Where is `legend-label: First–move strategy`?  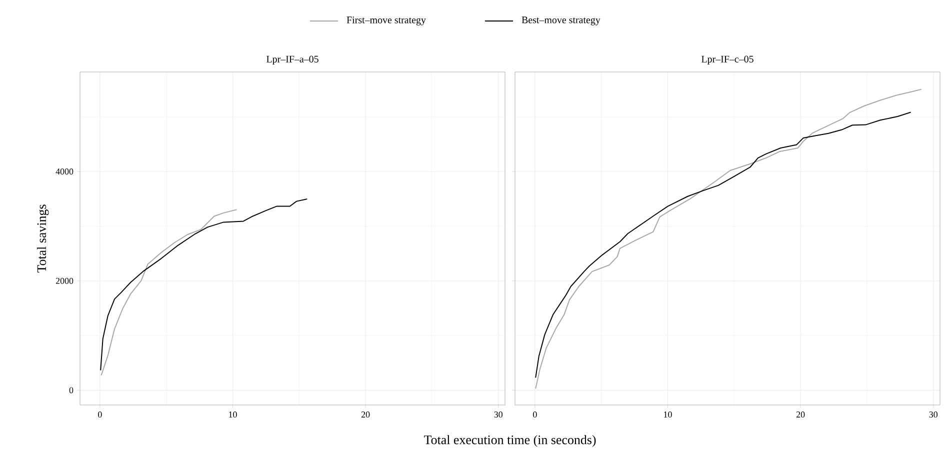 legend-label: First–move strategy is located at coordinates (386, 21).